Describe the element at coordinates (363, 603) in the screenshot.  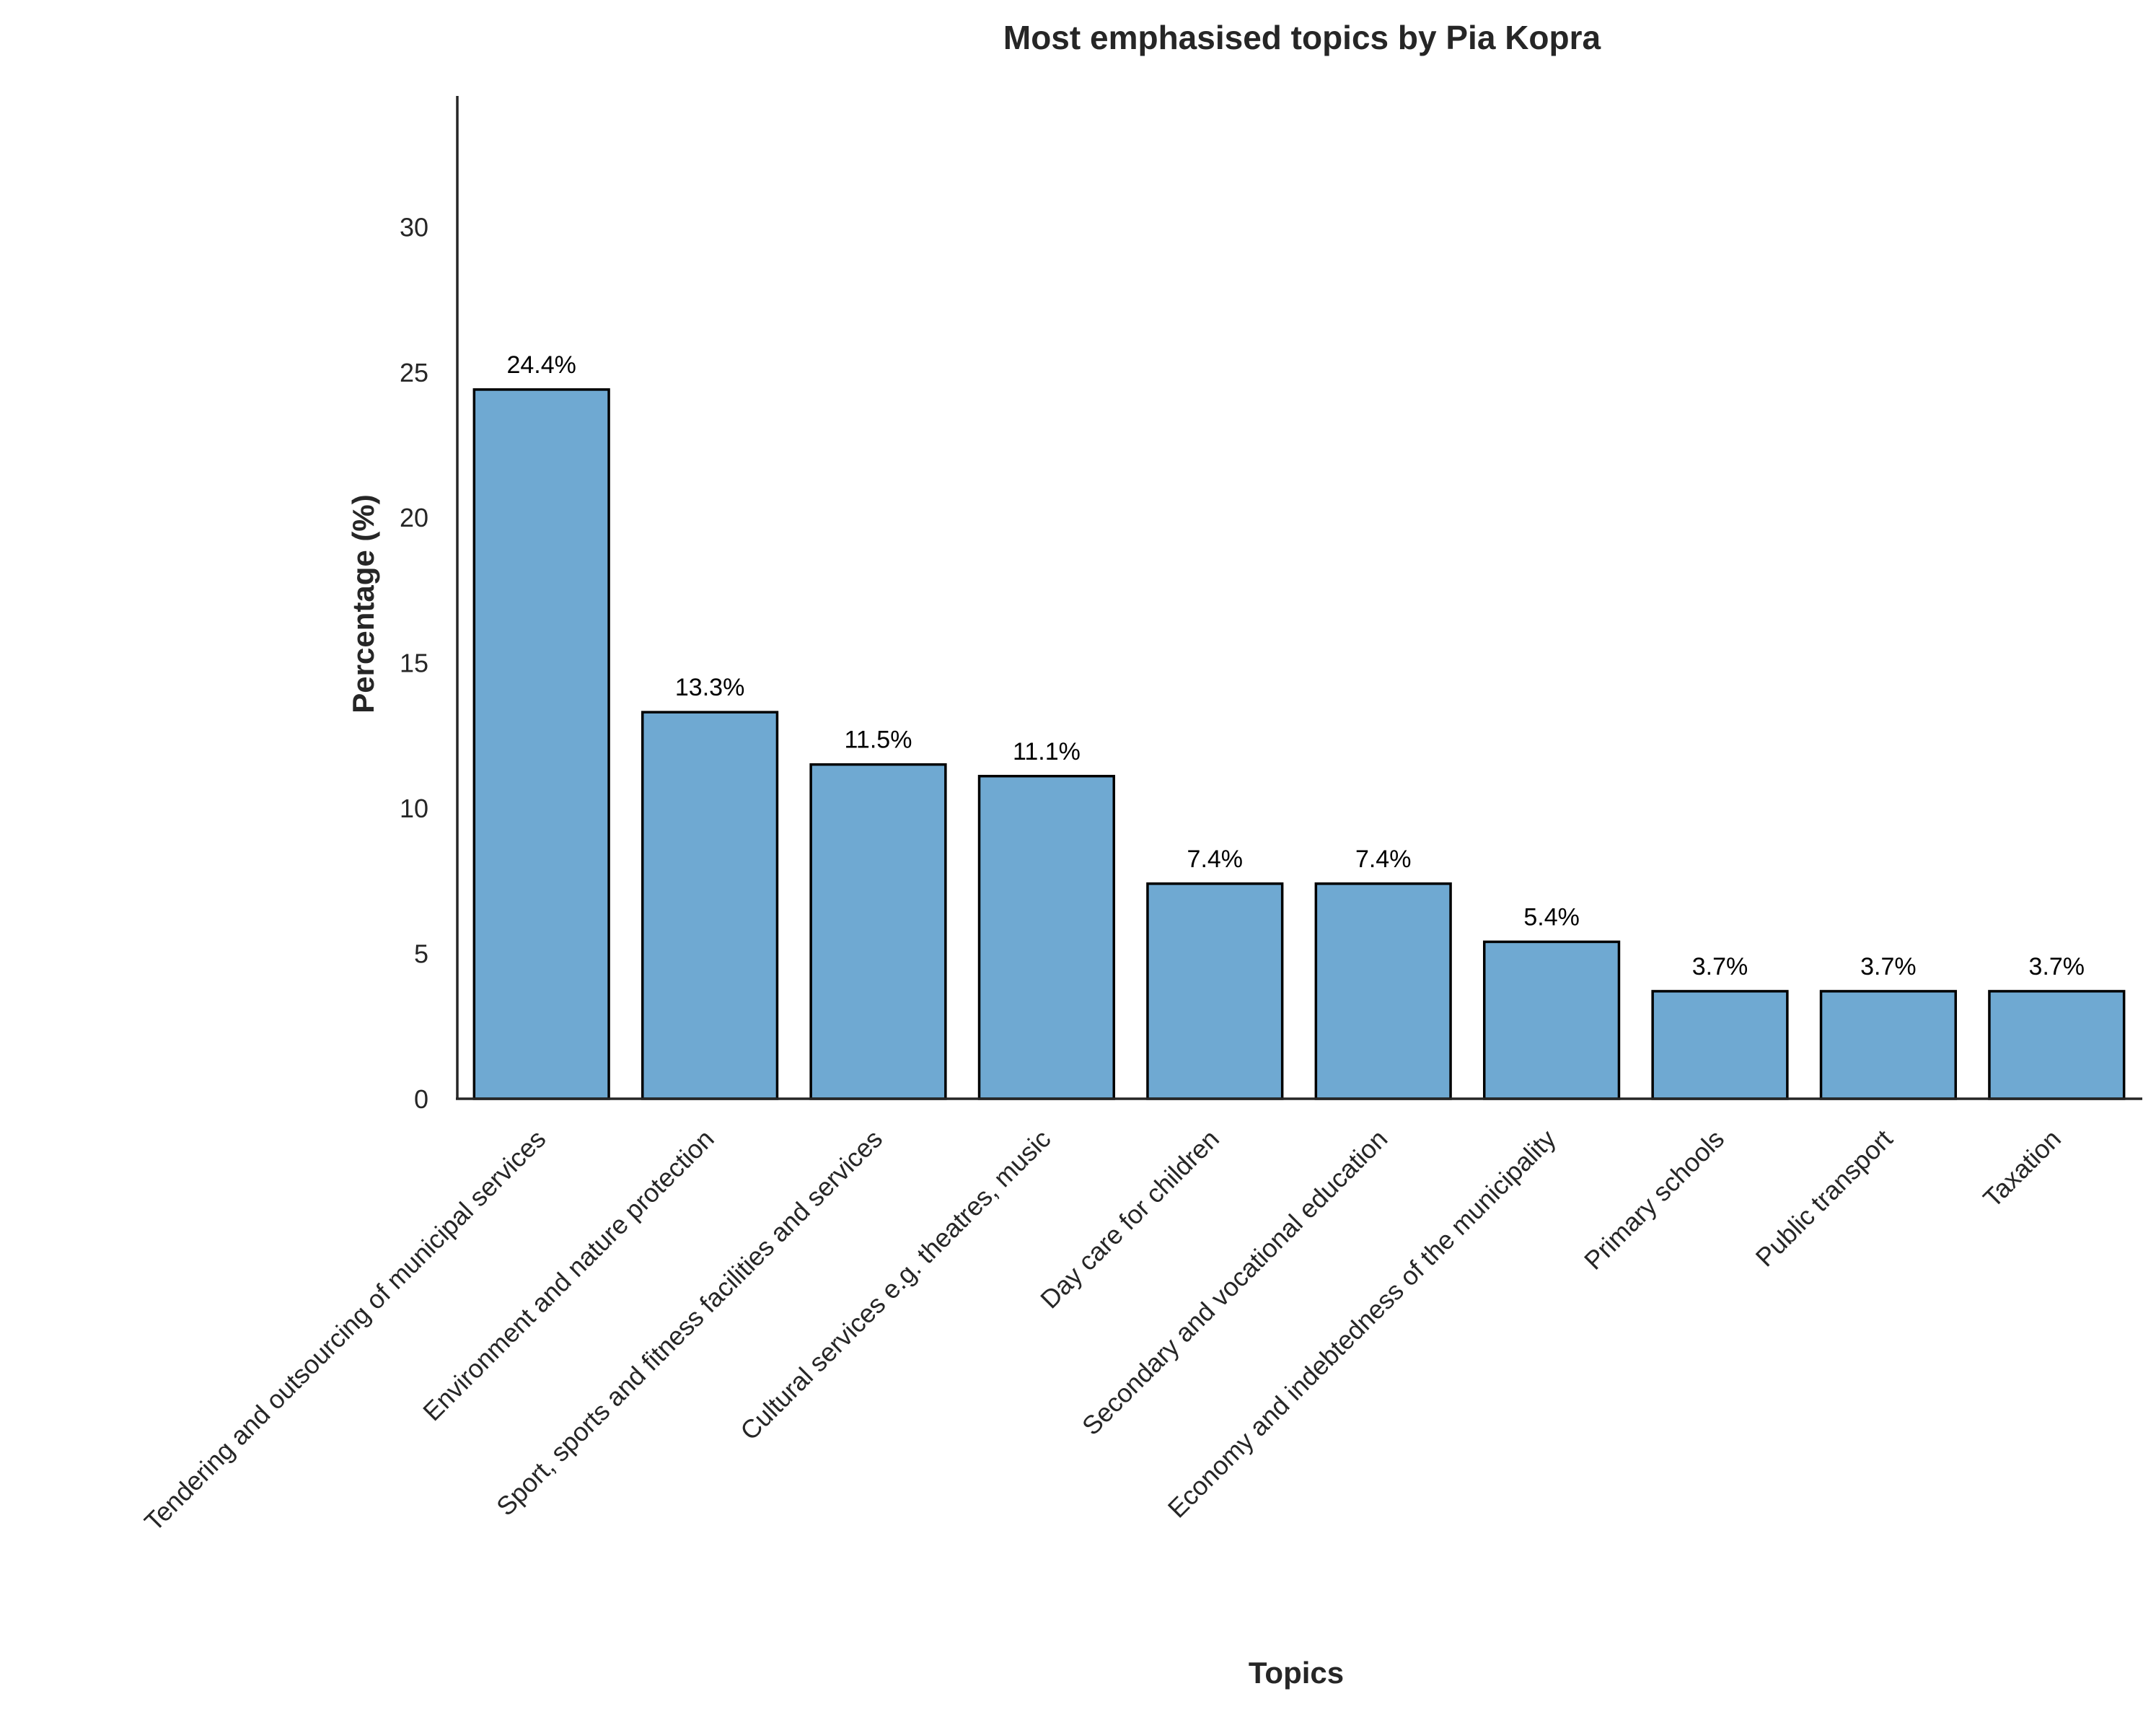
I see `y-axis-label: Percentage (%)` at that location.